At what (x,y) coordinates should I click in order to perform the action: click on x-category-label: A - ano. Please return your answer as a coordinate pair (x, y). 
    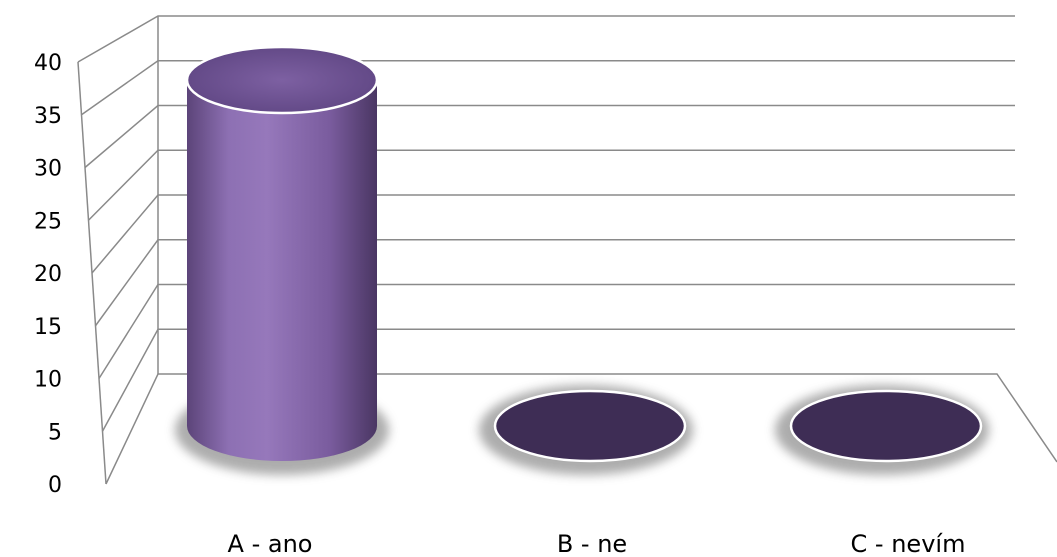
    Looking at the image, I should click on (270, 543).